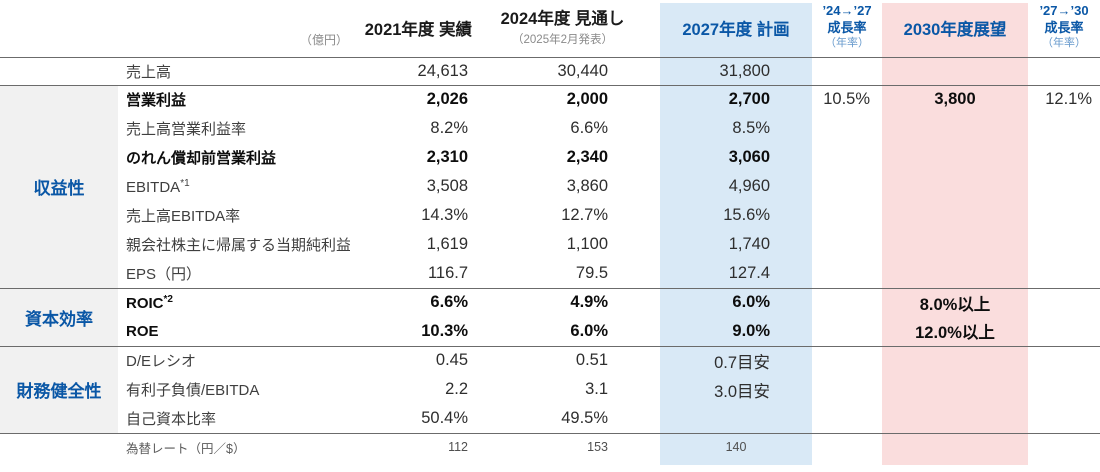 The width and height of the screenshot is (1100, 472). I want to click on unit-label: （億円）, so click(324, 39).